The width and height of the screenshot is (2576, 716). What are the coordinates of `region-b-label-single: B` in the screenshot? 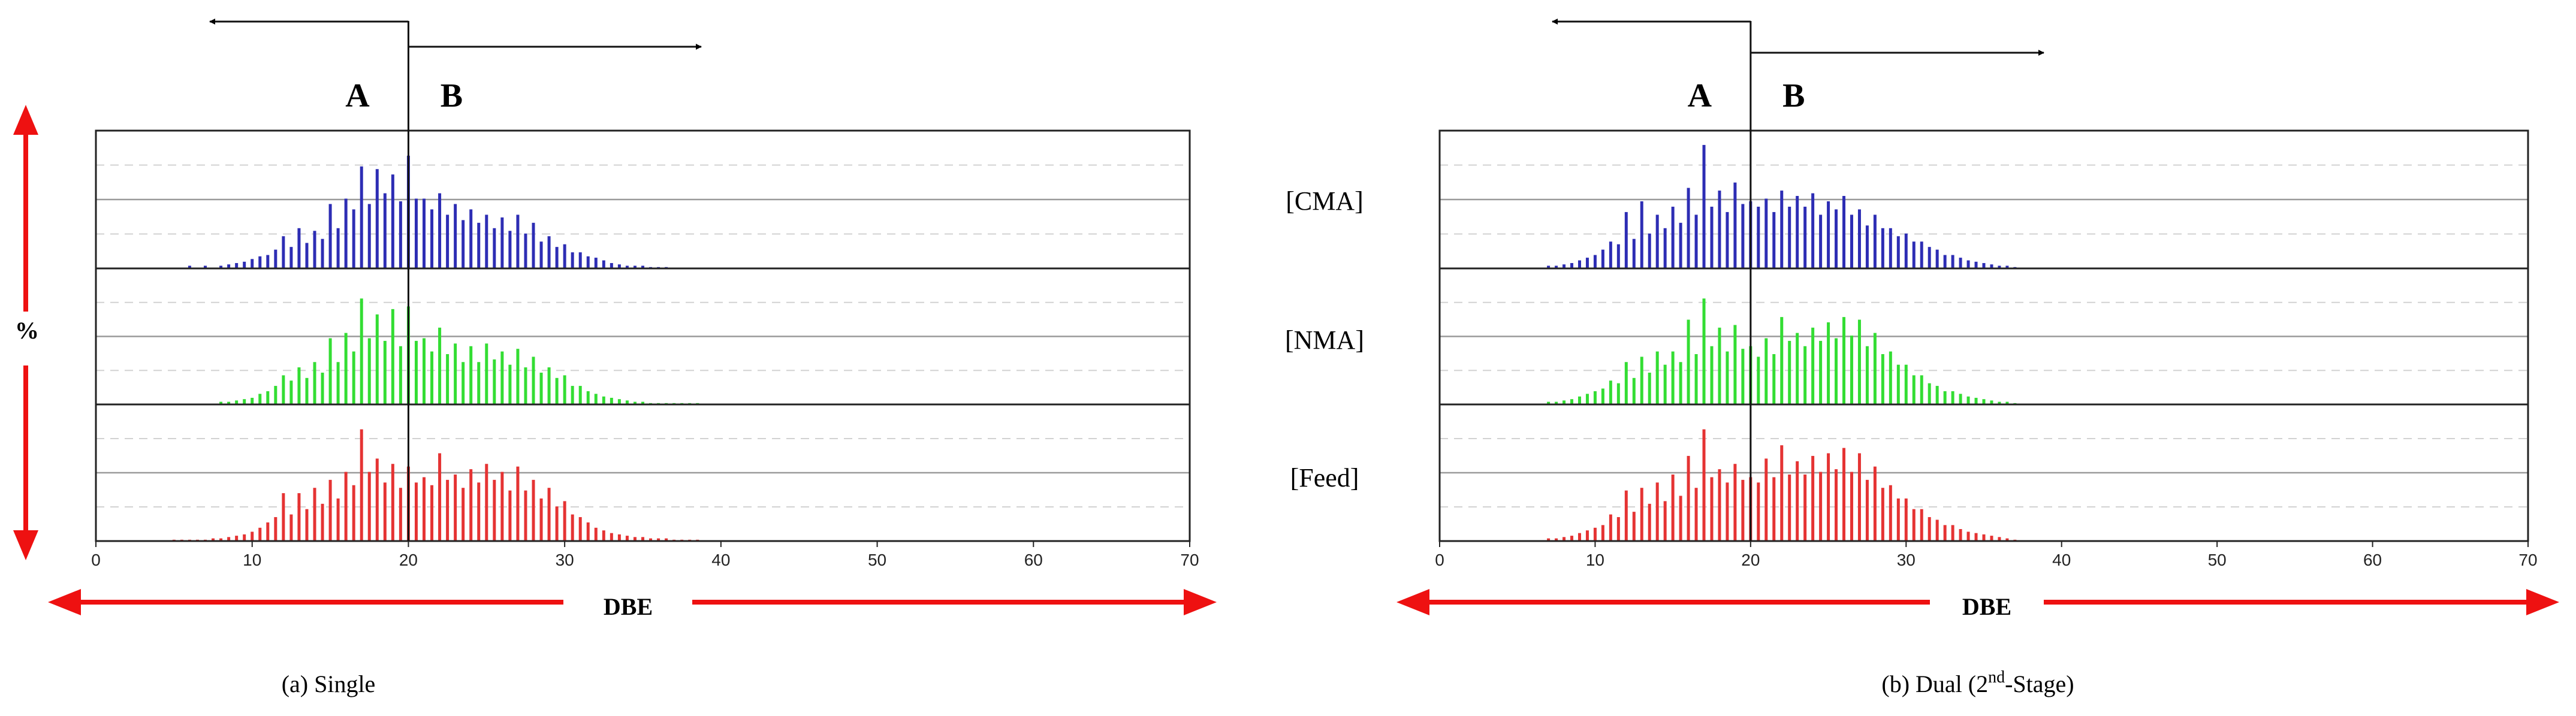 It's located at (452, 95).